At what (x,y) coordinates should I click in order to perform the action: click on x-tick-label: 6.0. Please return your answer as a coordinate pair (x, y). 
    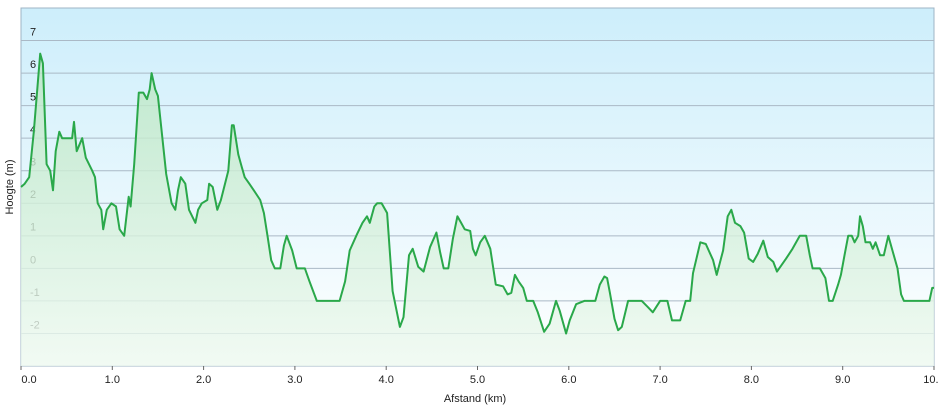
    Looking at the image, I should click on (568, 380).